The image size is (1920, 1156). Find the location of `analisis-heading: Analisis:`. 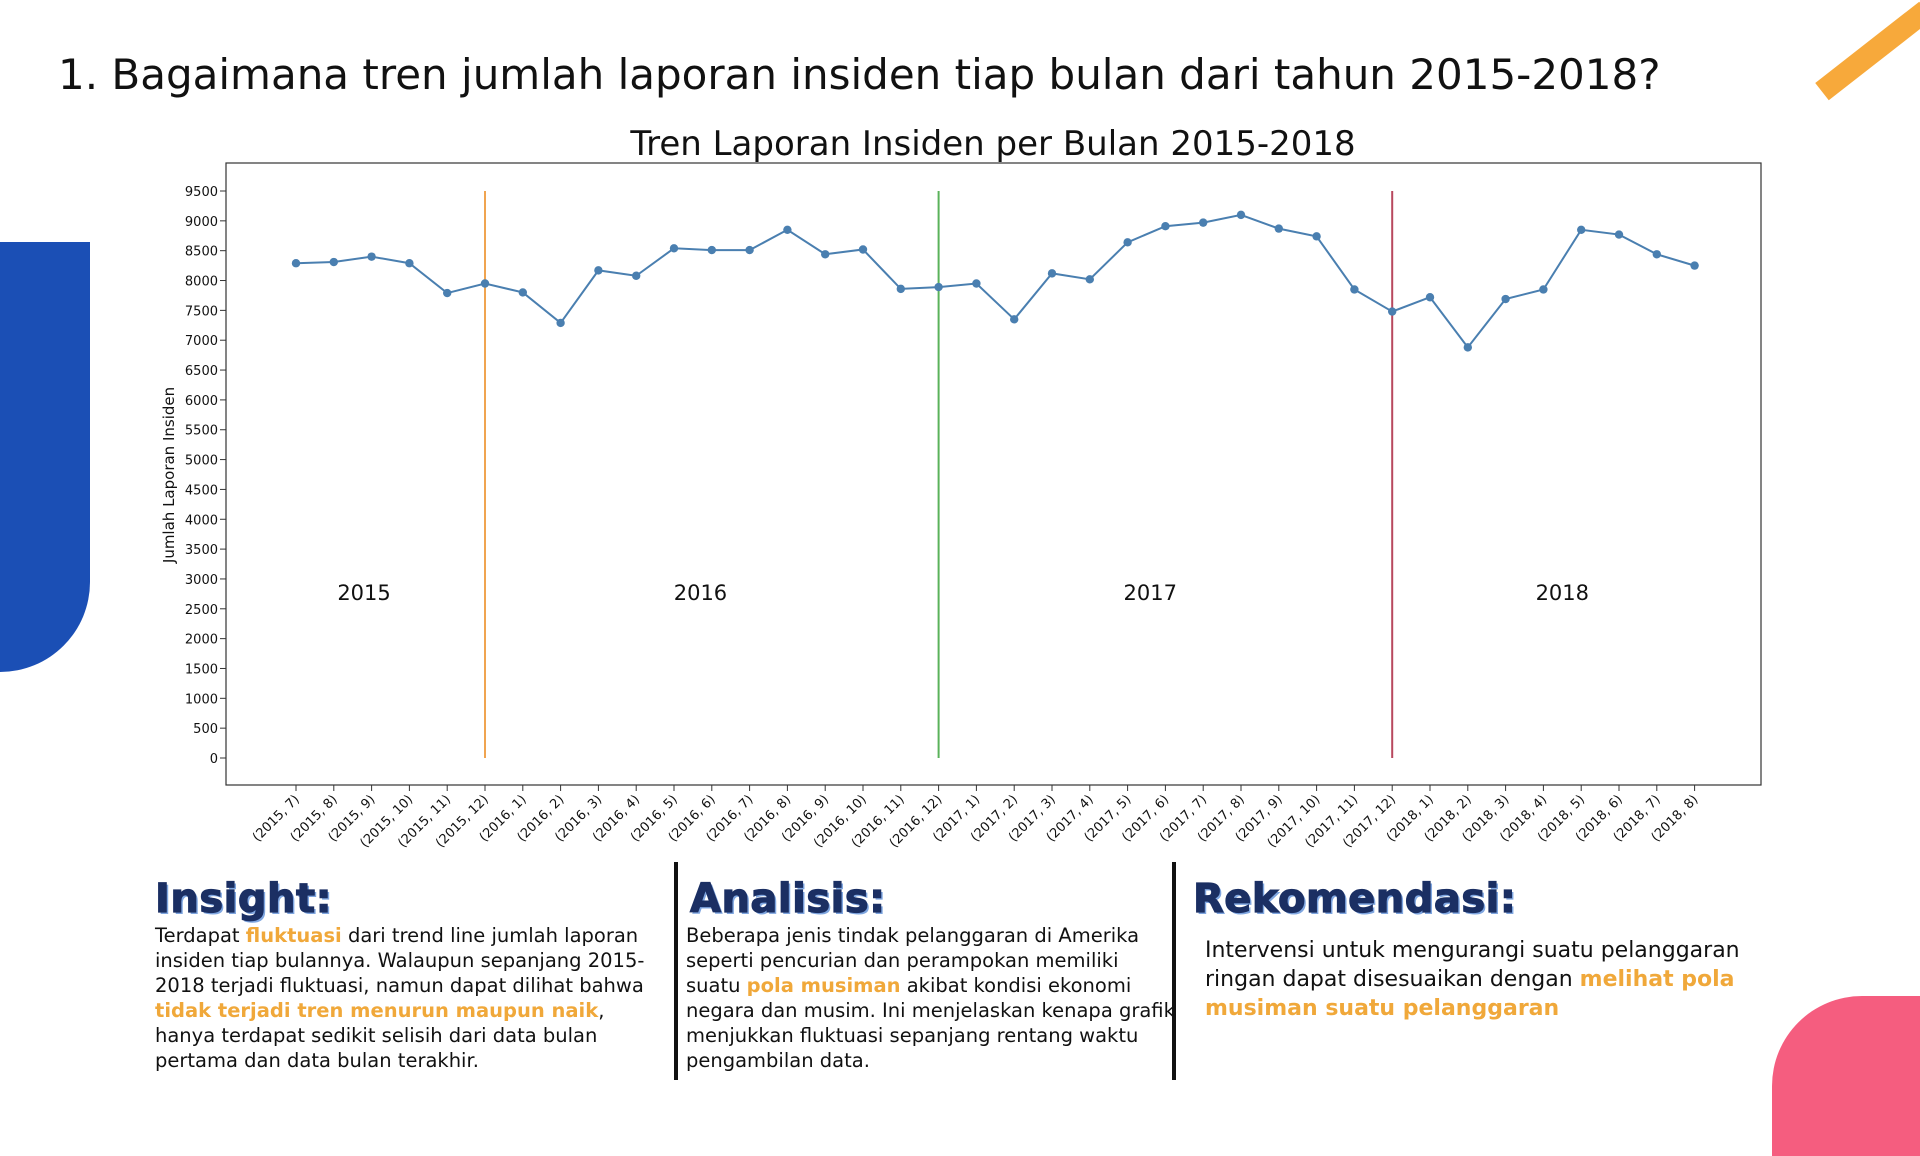

analisis-heading: Analisis: is located at coordinates (787, 898).